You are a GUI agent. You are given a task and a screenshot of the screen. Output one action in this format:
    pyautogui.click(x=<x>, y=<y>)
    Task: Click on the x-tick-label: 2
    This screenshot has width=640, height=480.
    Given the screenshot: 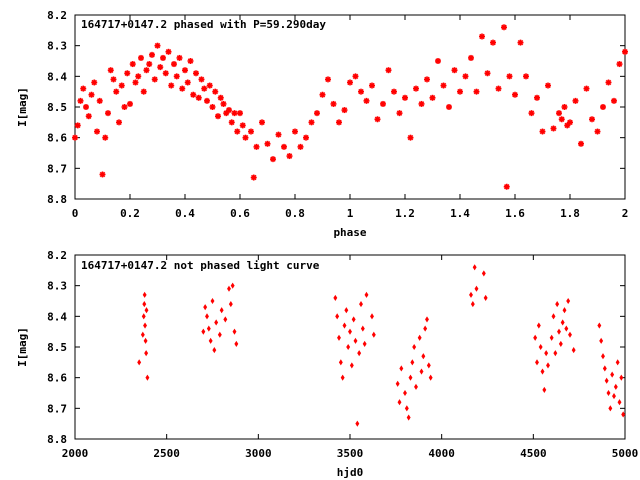 What is the action you would take?
    pyautogui.click(x=625, y=213)
    